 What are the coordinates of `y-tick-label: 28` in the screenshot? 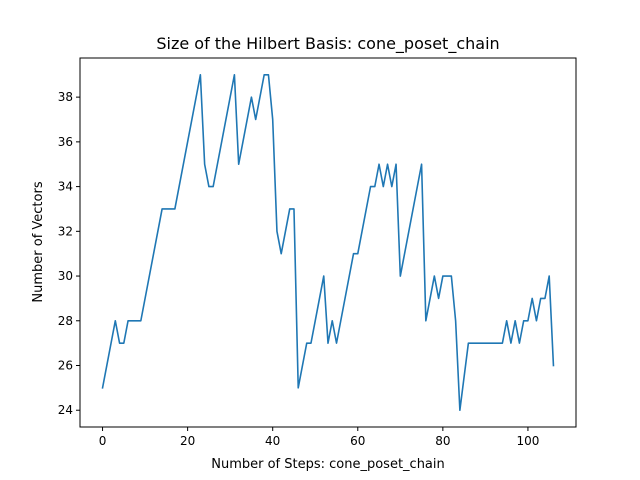 It's located at (65, 321).